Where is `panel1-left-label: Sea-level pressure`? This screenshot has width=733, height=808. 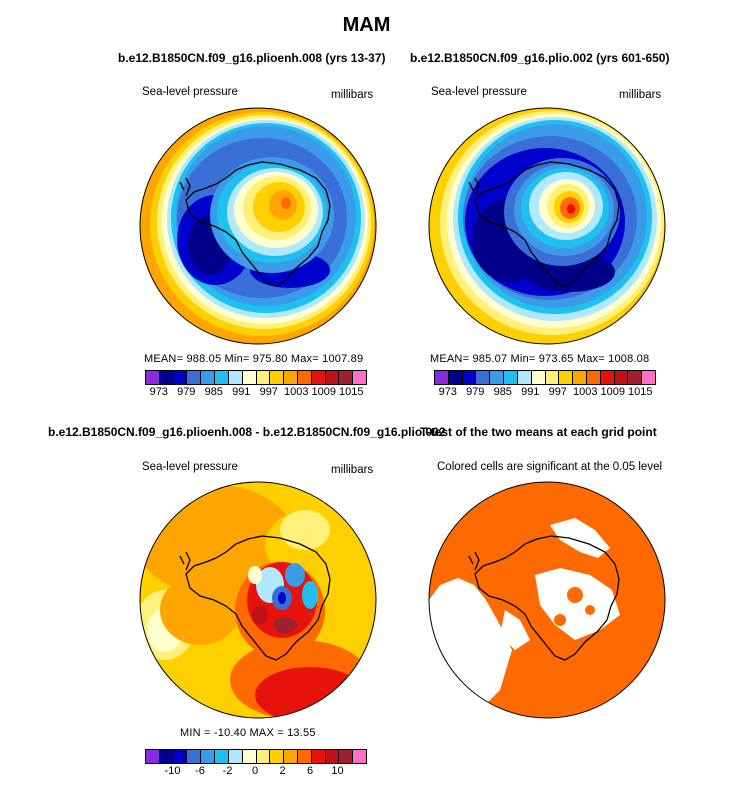 panel1-left-label: Sea-level pressure is located at coordinates (190, 92).